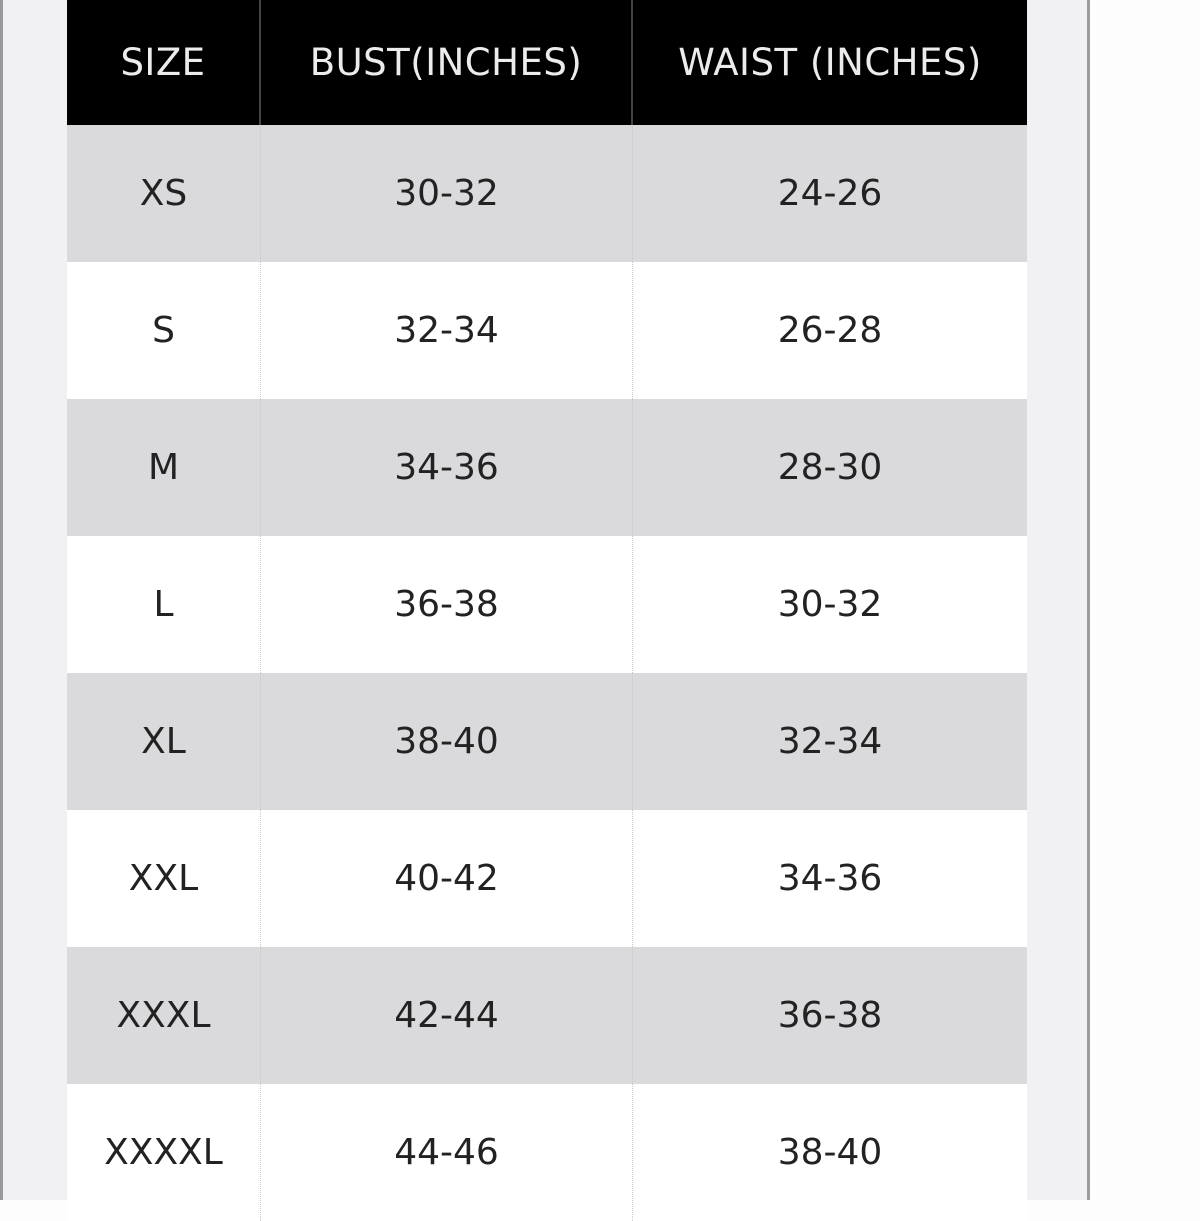  What do you see at coordinates (830, 741) in the screenshot?
I see `cell-waist: 32-34` at bounding box center [830, 741].